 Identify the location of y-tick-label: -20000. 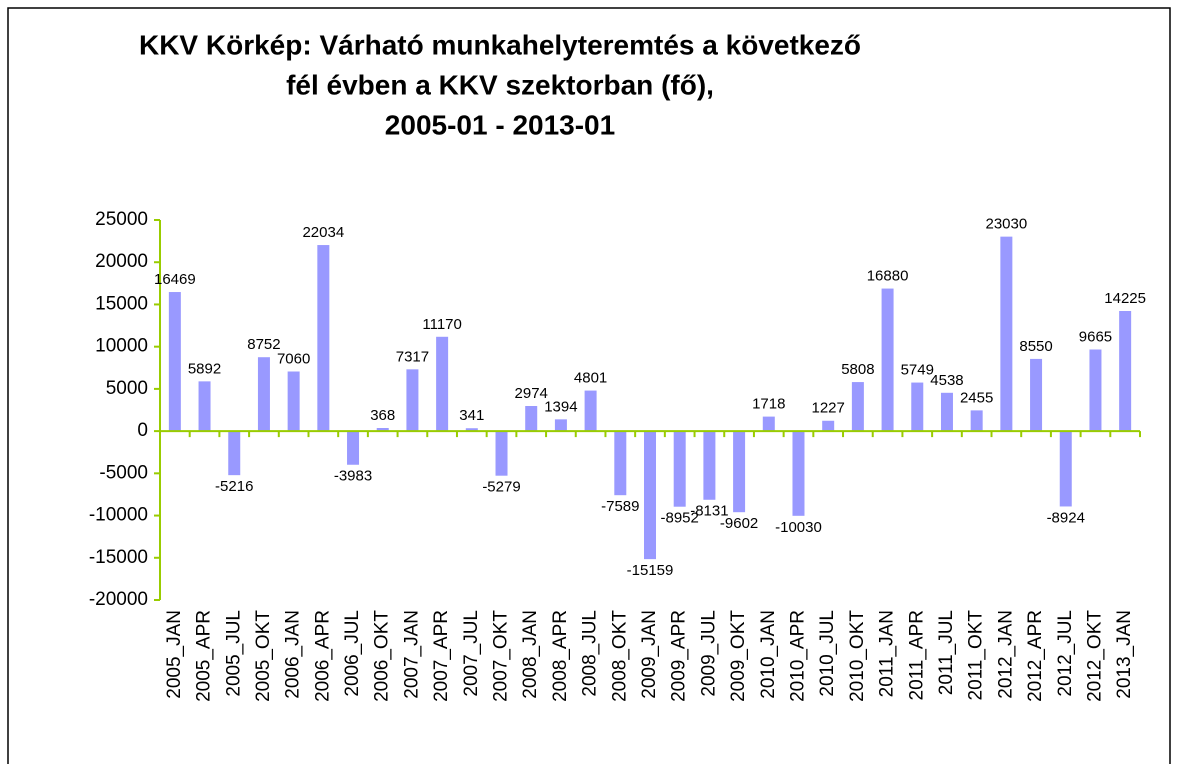
(118, 599).